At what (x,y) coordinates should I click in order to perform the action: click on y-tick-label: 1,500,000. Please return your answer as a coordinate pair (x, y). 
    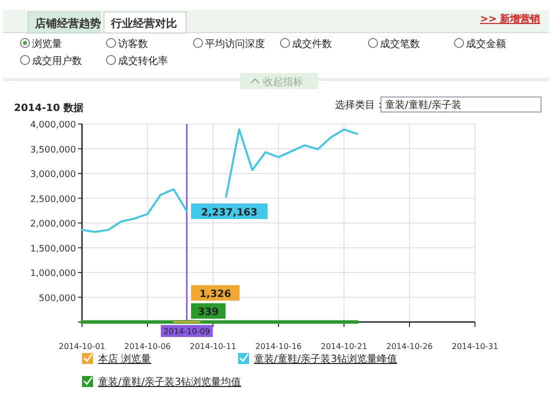
    Looking at the image, I should click on (53, 249).